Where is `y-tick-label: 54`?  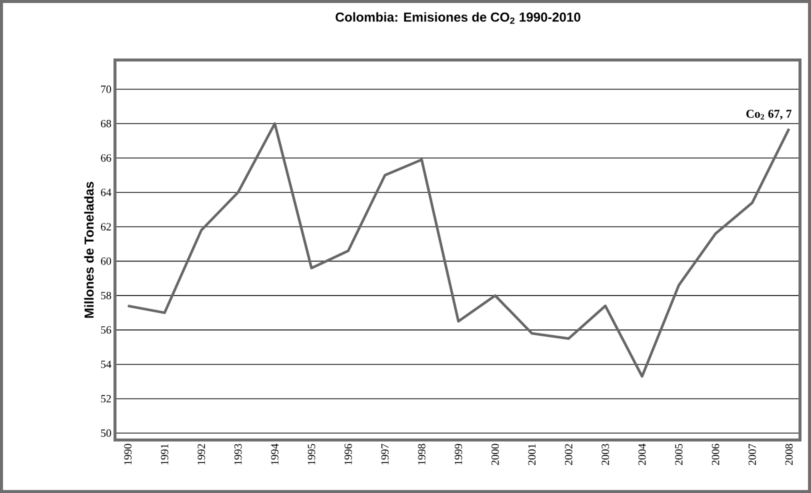
y-tick-label: 54 is located at coordinates (106, 364).